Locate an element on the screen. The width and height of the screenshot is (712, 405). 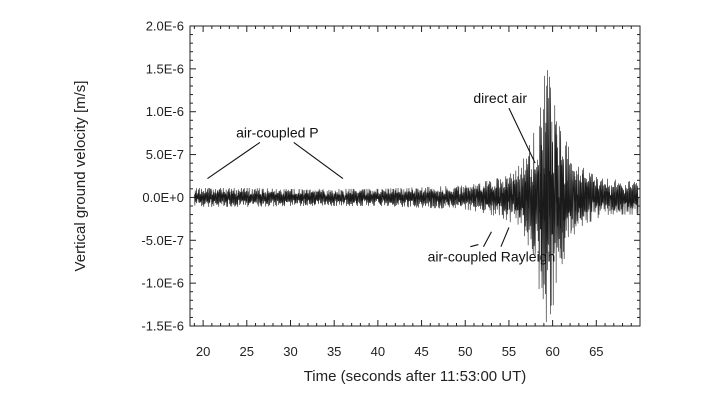
x-tick-label: 25 is located at coordinates (247, 351).